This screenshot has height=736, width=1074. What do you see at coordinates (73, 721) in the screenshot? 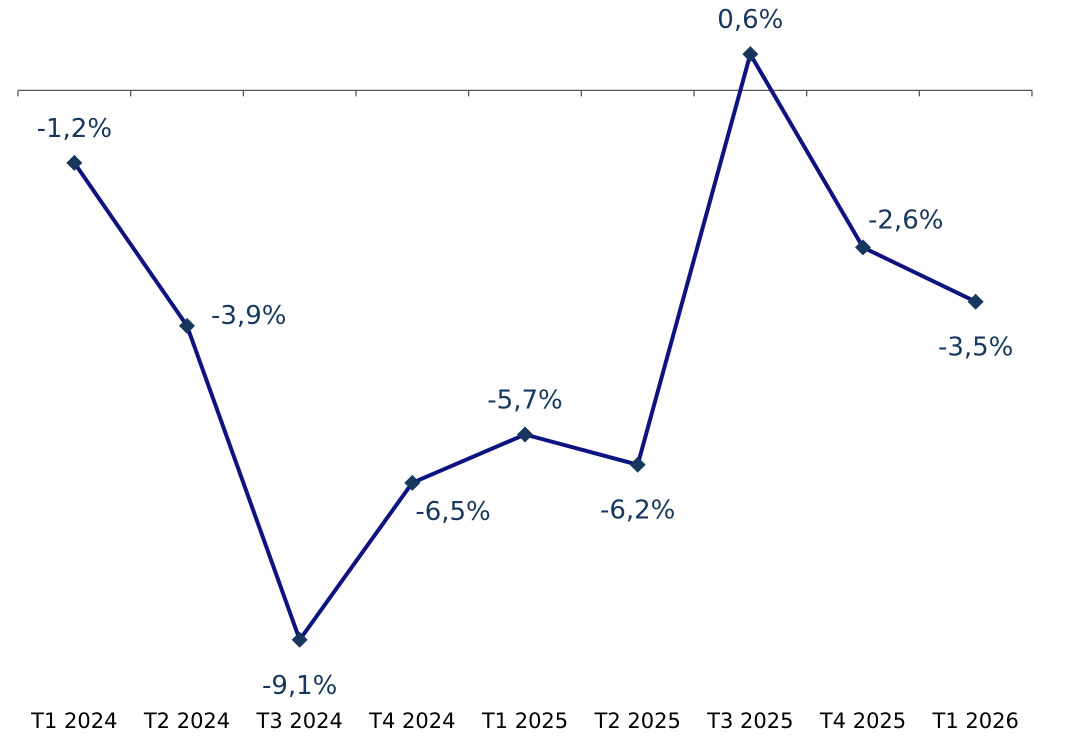
I see `x-tick-label: T1 2024` at bounding box center [73, 721].